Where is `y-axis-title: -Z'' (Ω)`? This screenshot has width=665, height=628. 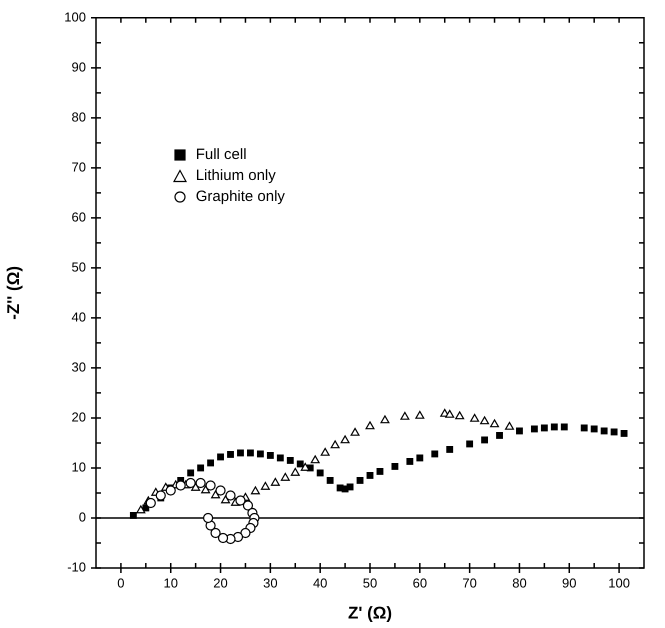
y-axis-title: -Z'' (Ω) is located at coordinates (13, 293).